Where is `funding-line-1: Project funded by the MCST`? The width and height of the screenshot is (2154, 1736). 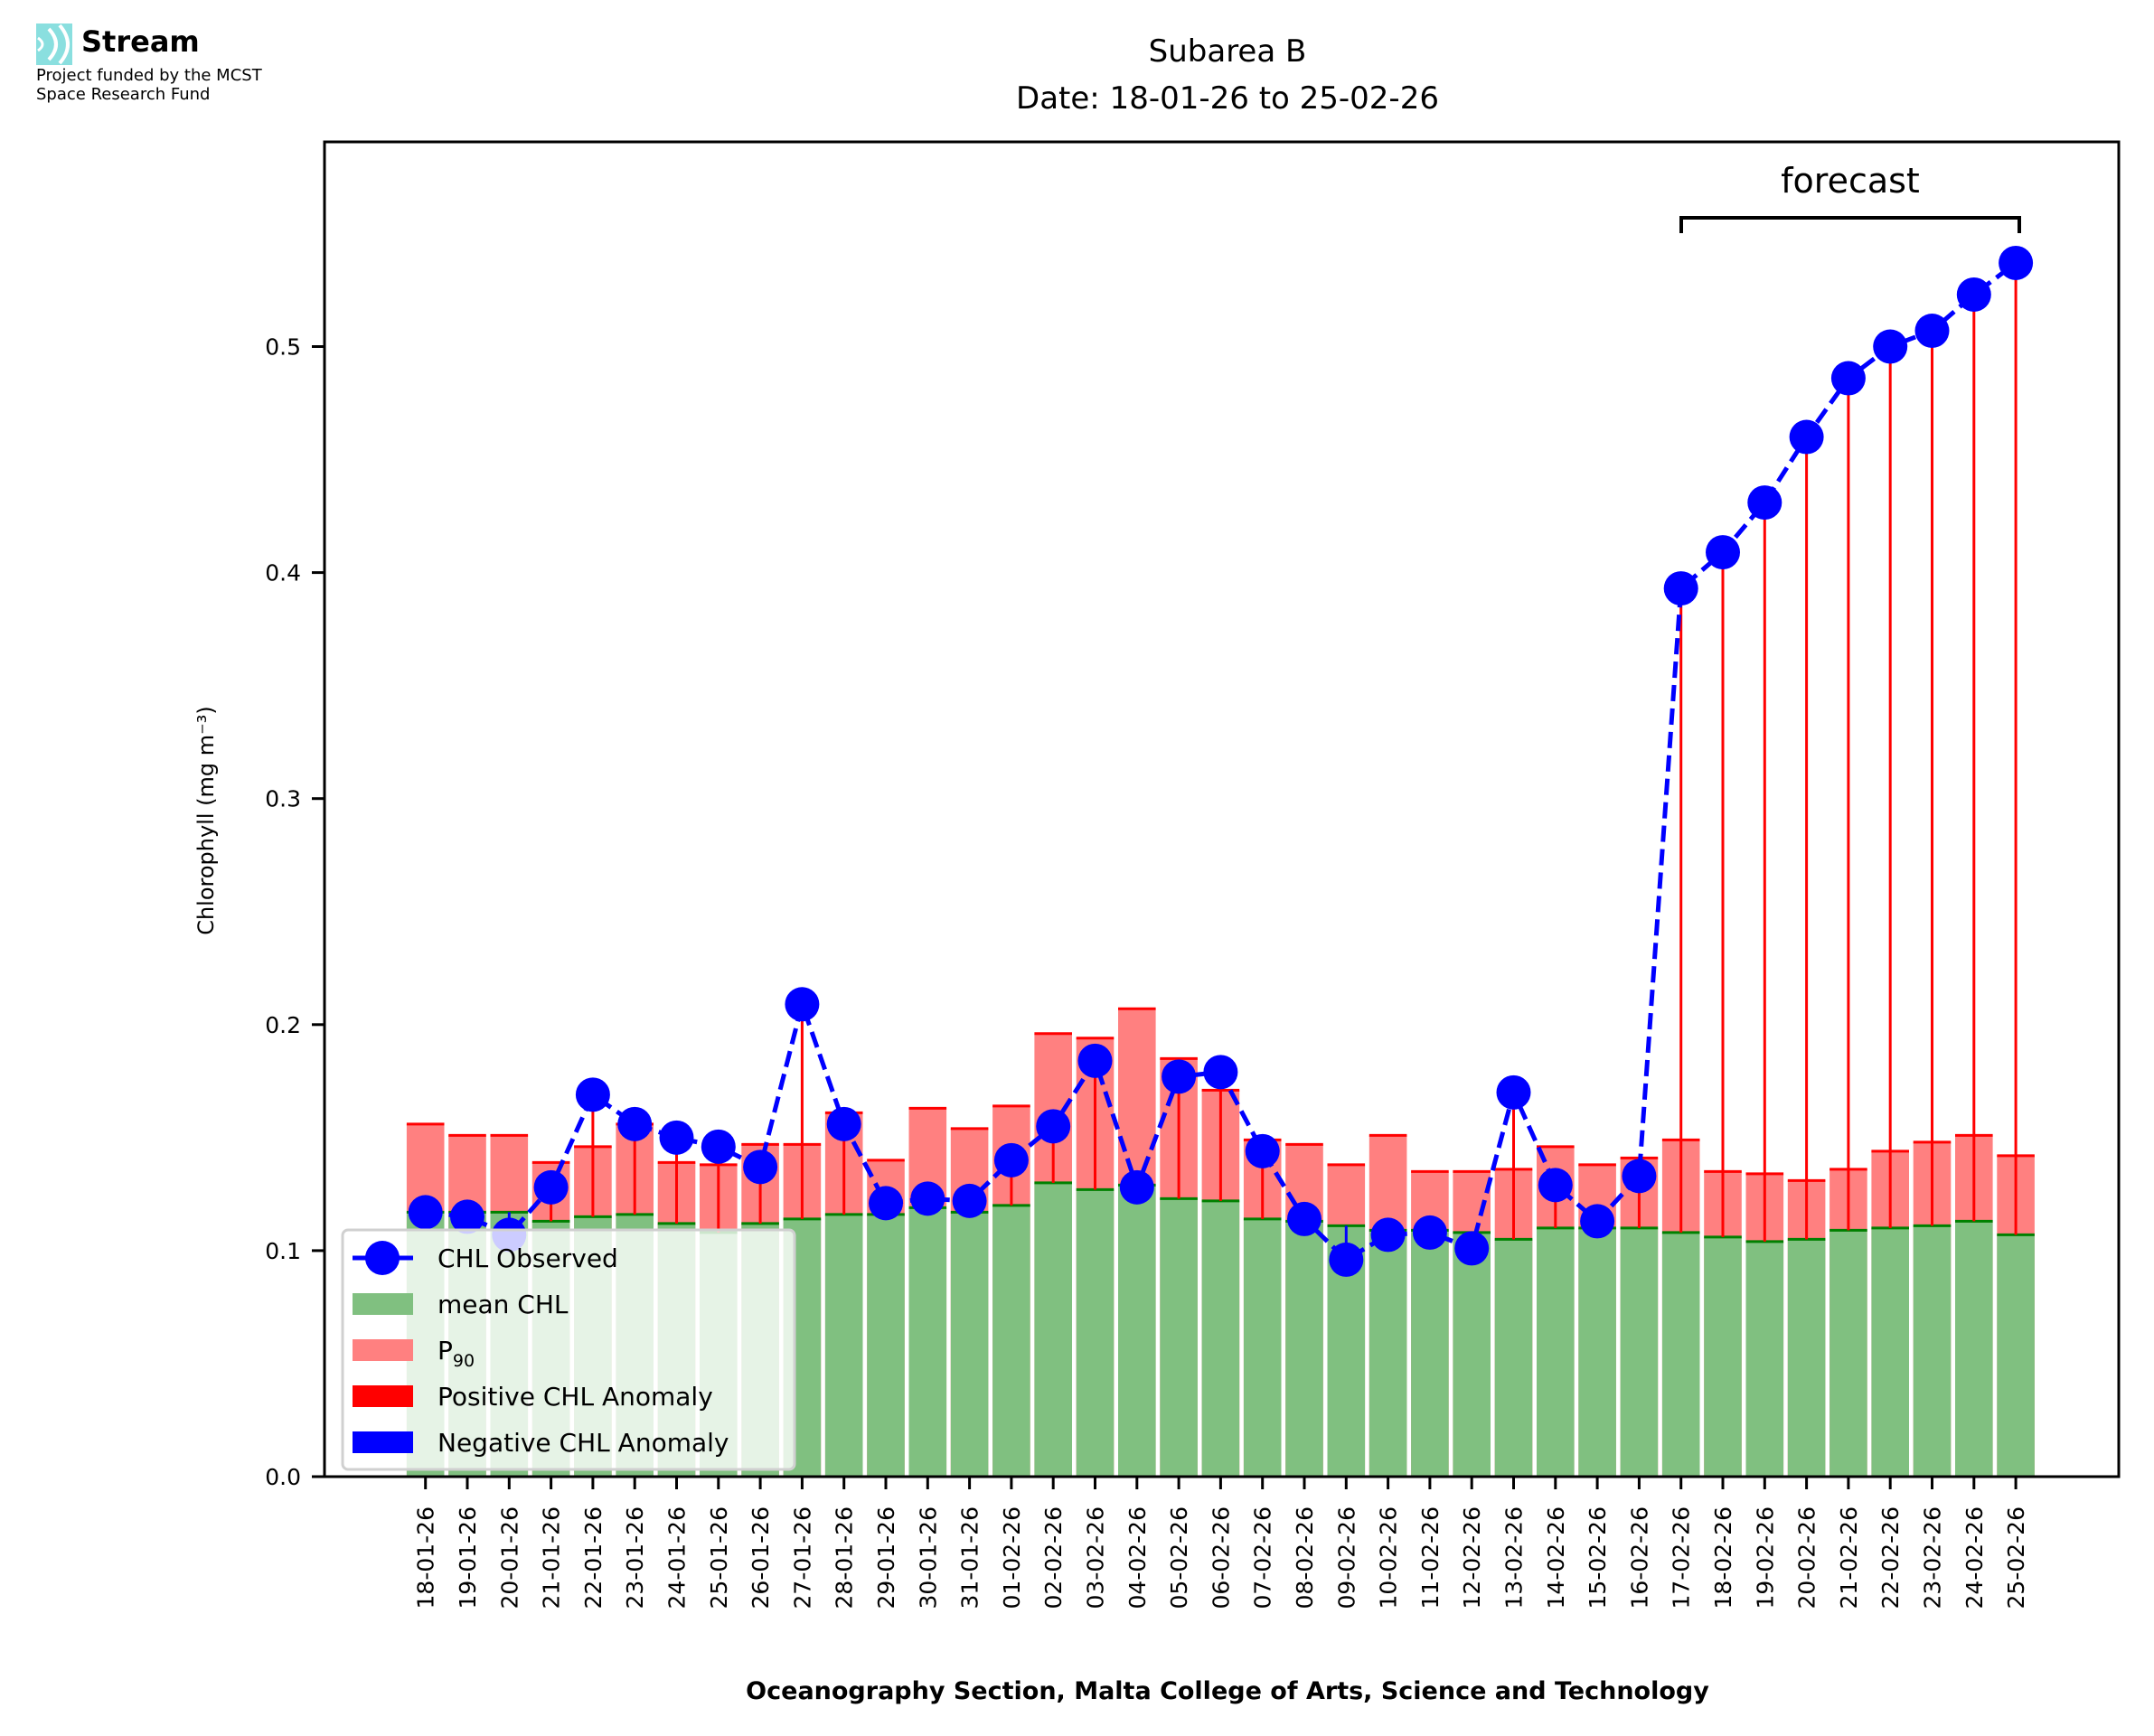
funding-line-1: Project funded by the MCST is located at coordinates (149, 76).